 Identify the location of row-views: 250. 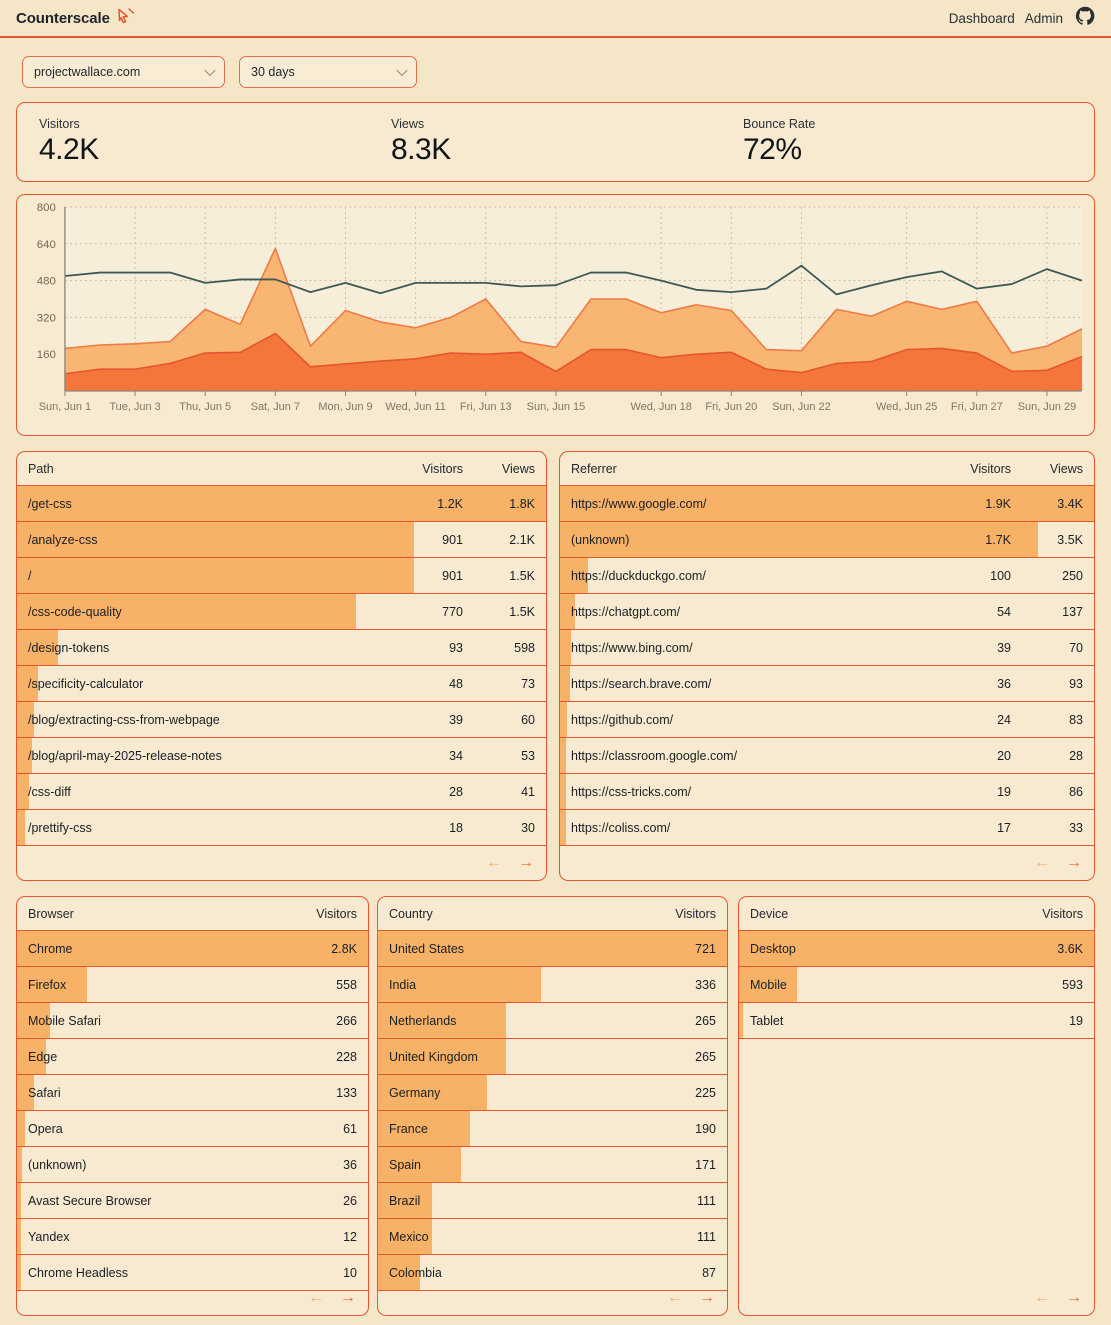
(1072, 575).